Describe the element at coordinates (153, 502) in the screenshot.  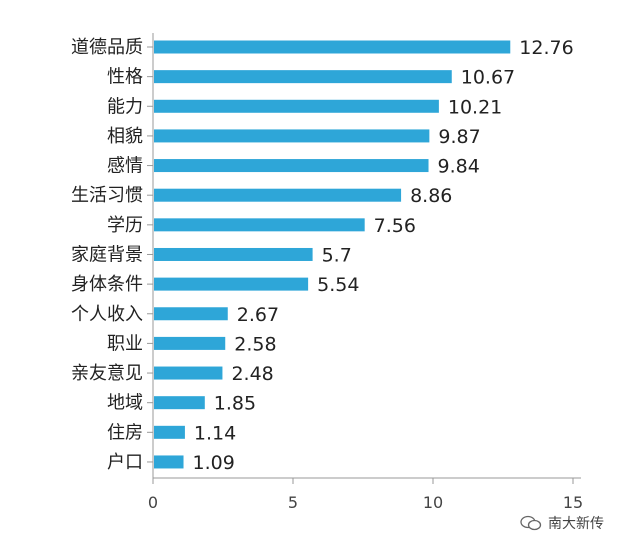
I see `x-tick-label: 0` at that location.